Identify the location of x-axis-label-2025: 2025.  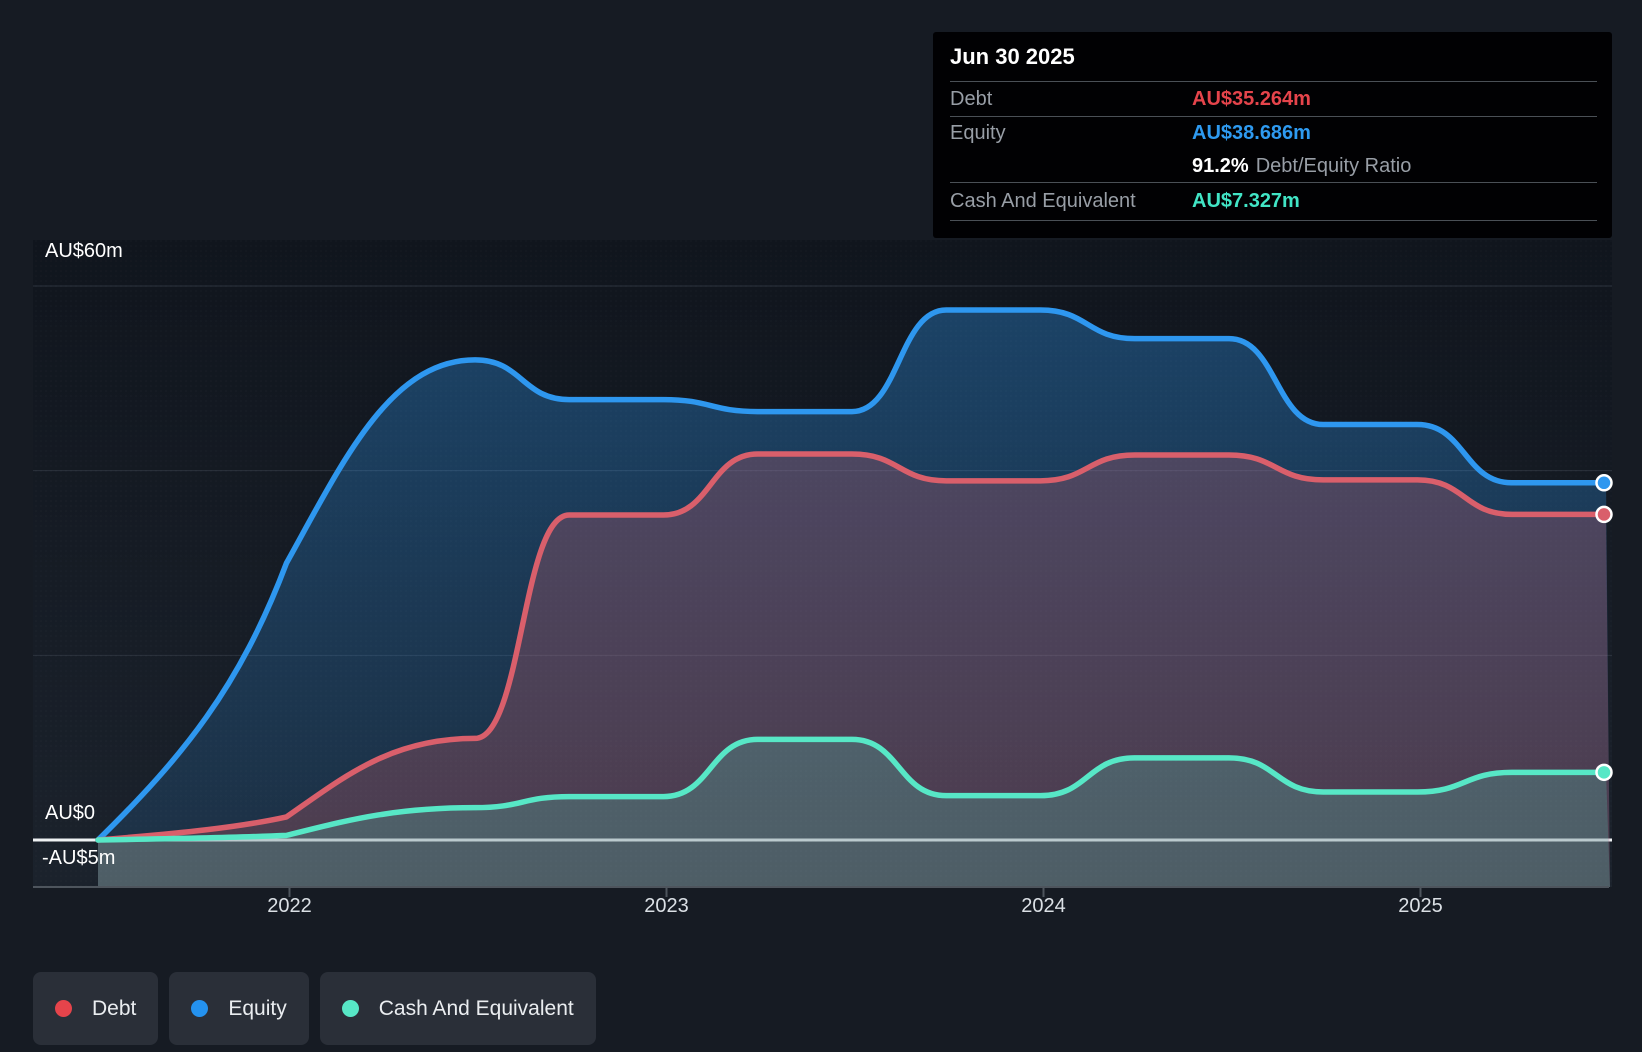
(1420, 906).